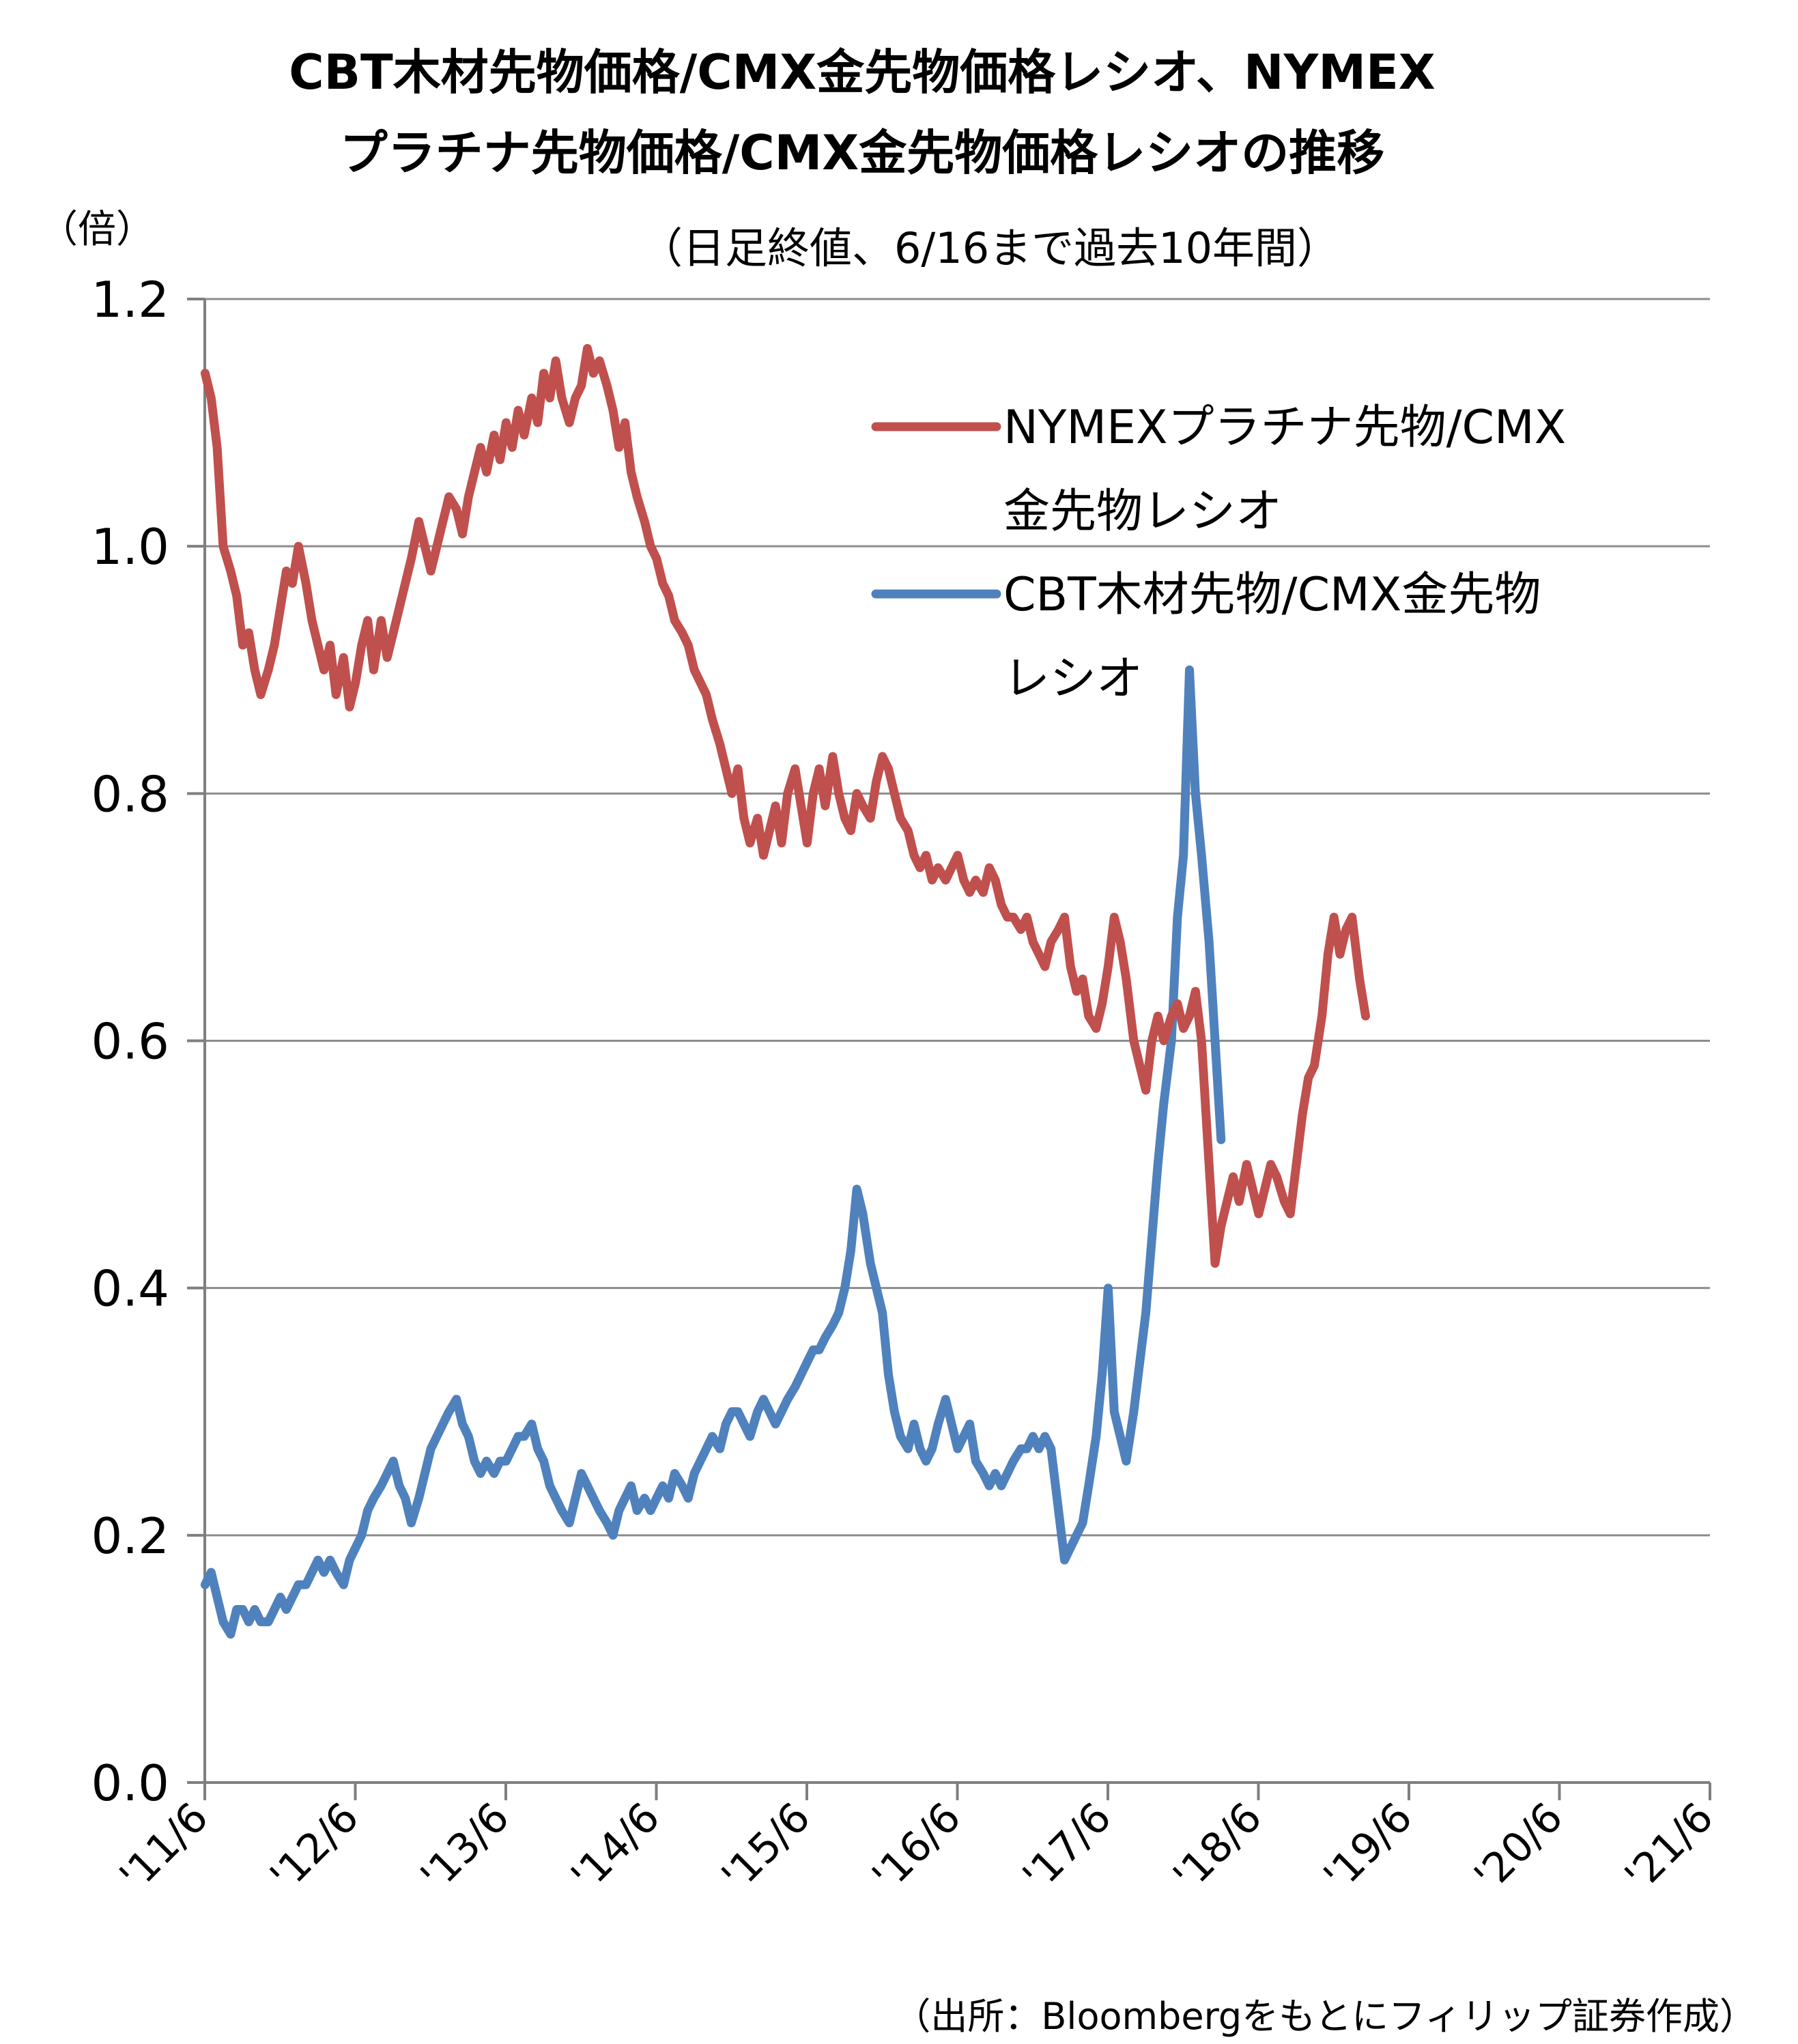  I want to click on x-tick-label: '12/6, so click(314, 1846).